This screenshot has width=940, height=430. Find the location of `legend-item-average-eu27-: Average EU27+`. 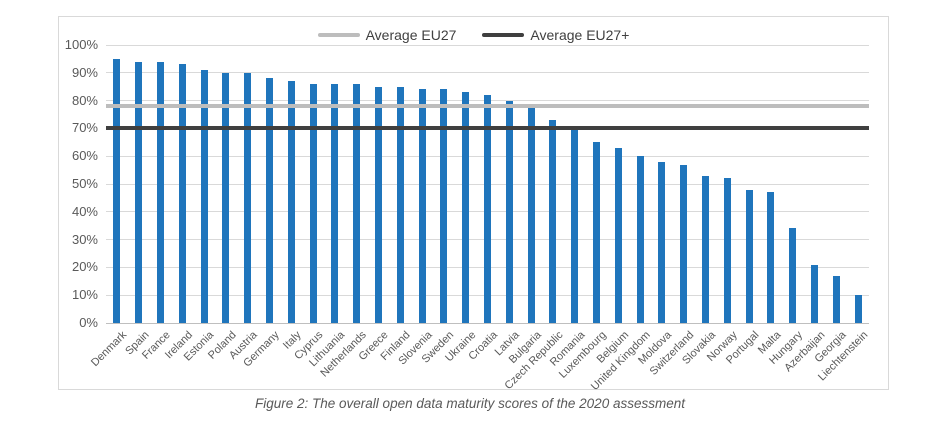

legend-item-average-eu27-: Average EU27+ is located at coordinates (555, 35).